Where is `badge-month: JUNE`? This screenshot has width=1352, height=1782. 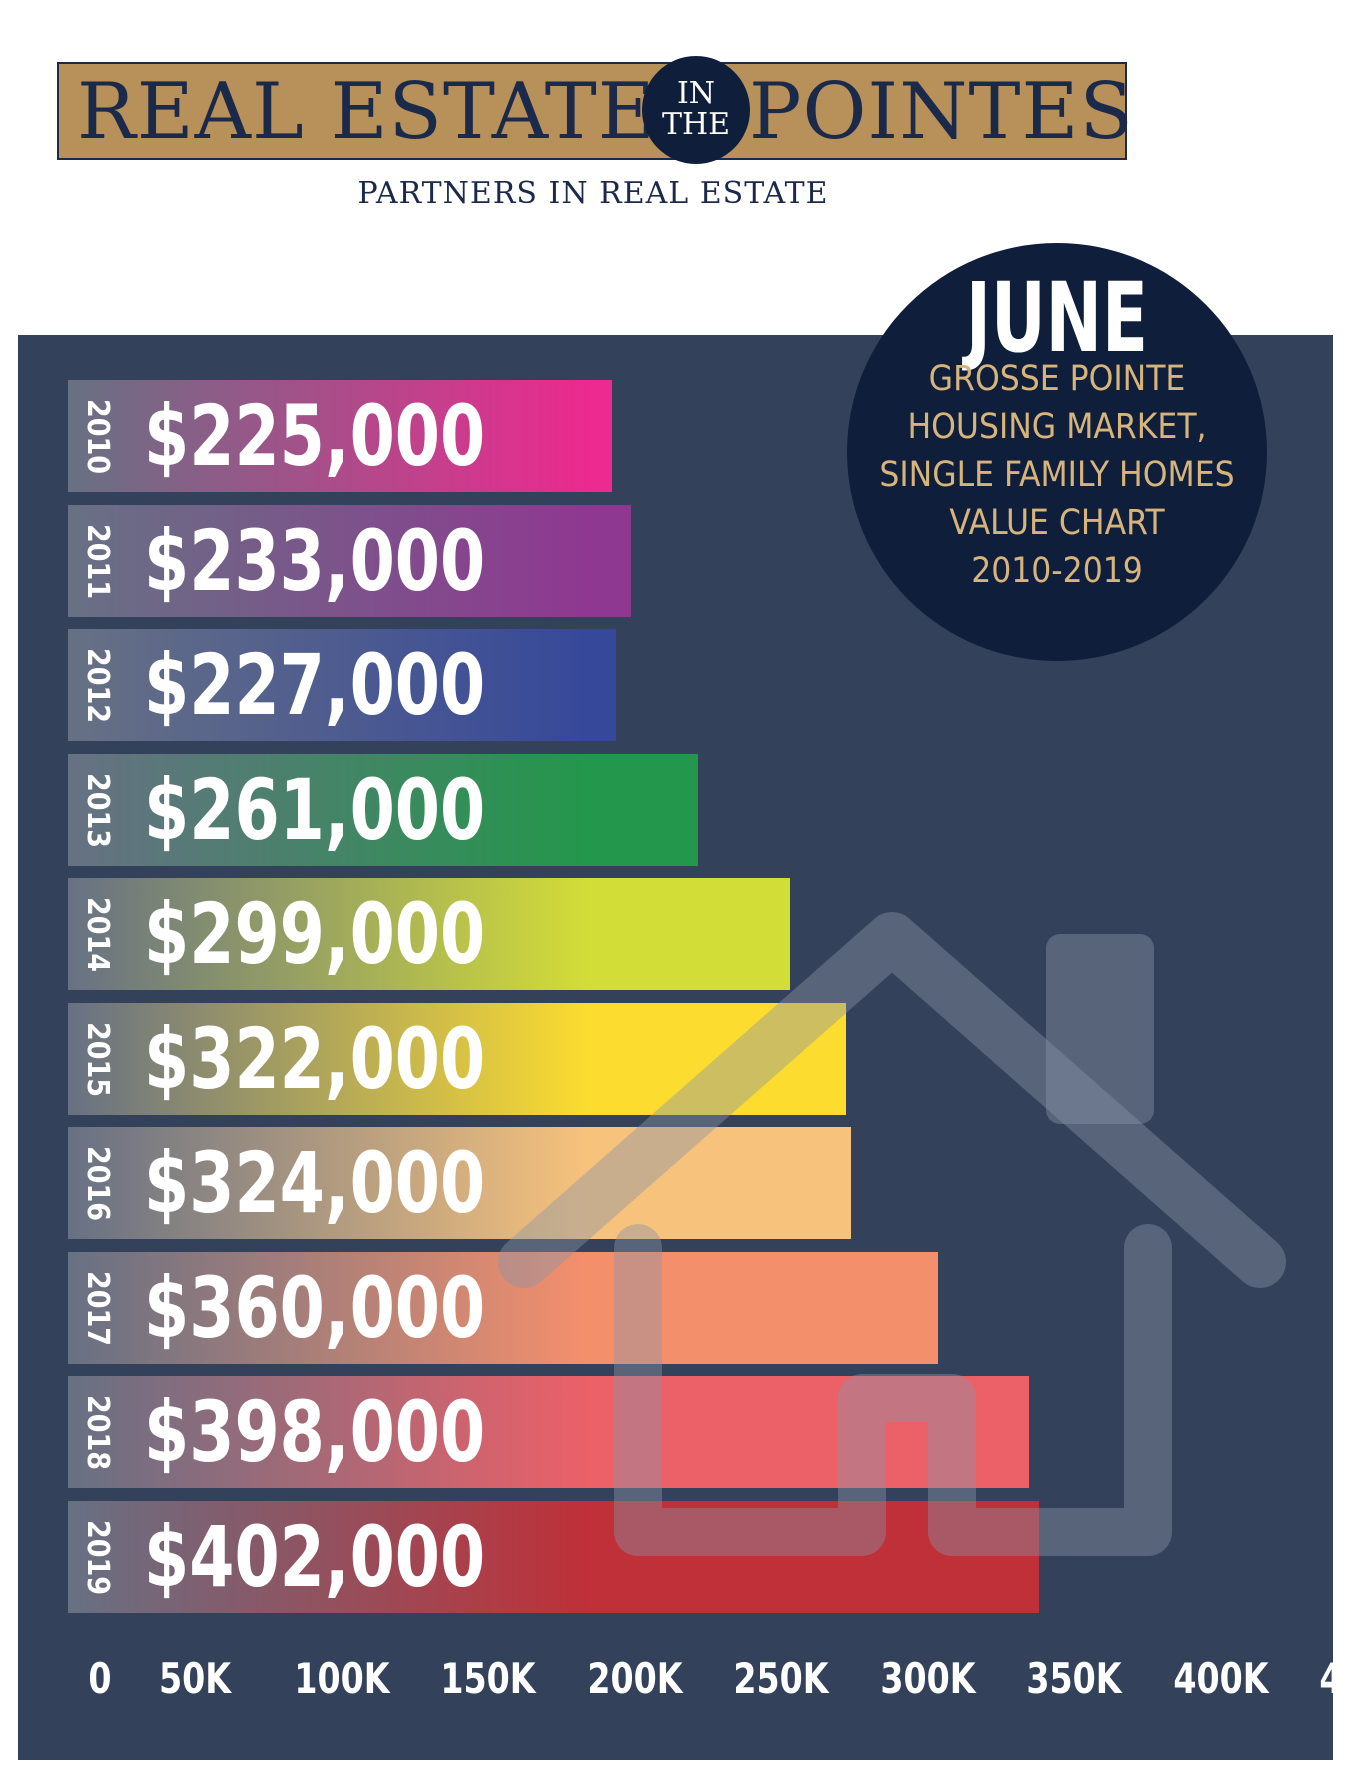 badge-month: JUNE is located at coordinates (1057, 318).